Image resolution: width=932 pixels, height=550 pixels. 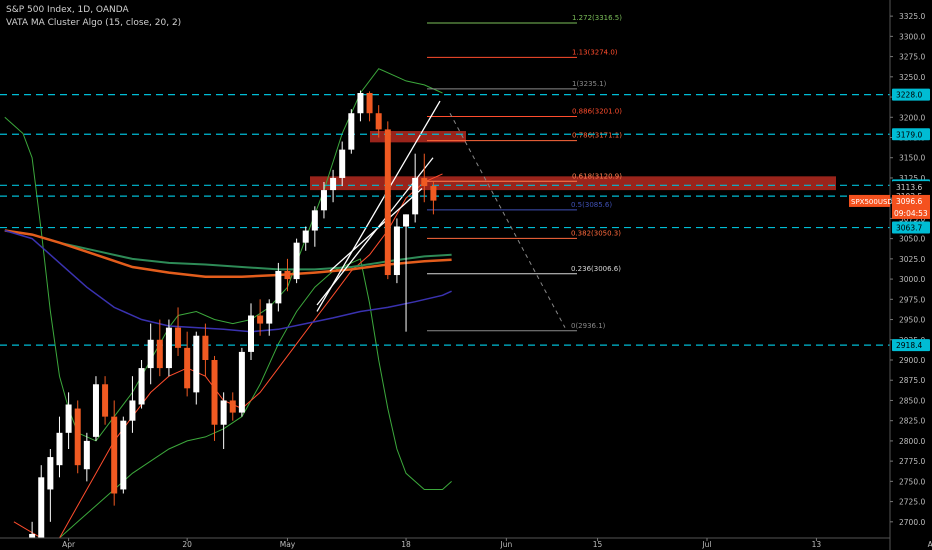 What do you see at coordinates (930, 544) in the screenshot?
I see `x-tick-label: Aug` at bounding box center [930, 544].